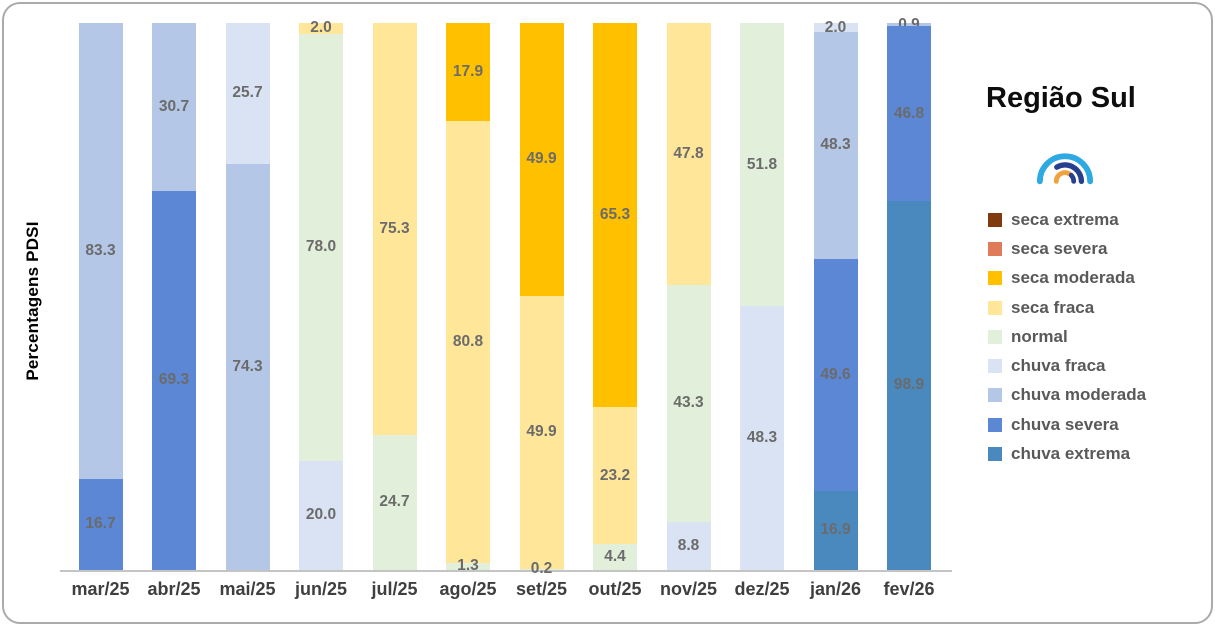  What do you see at coordinates (995, 454) in the screenshot?
I see `legend-swatch-chuva-extrema` at bounding box center [995, 454].